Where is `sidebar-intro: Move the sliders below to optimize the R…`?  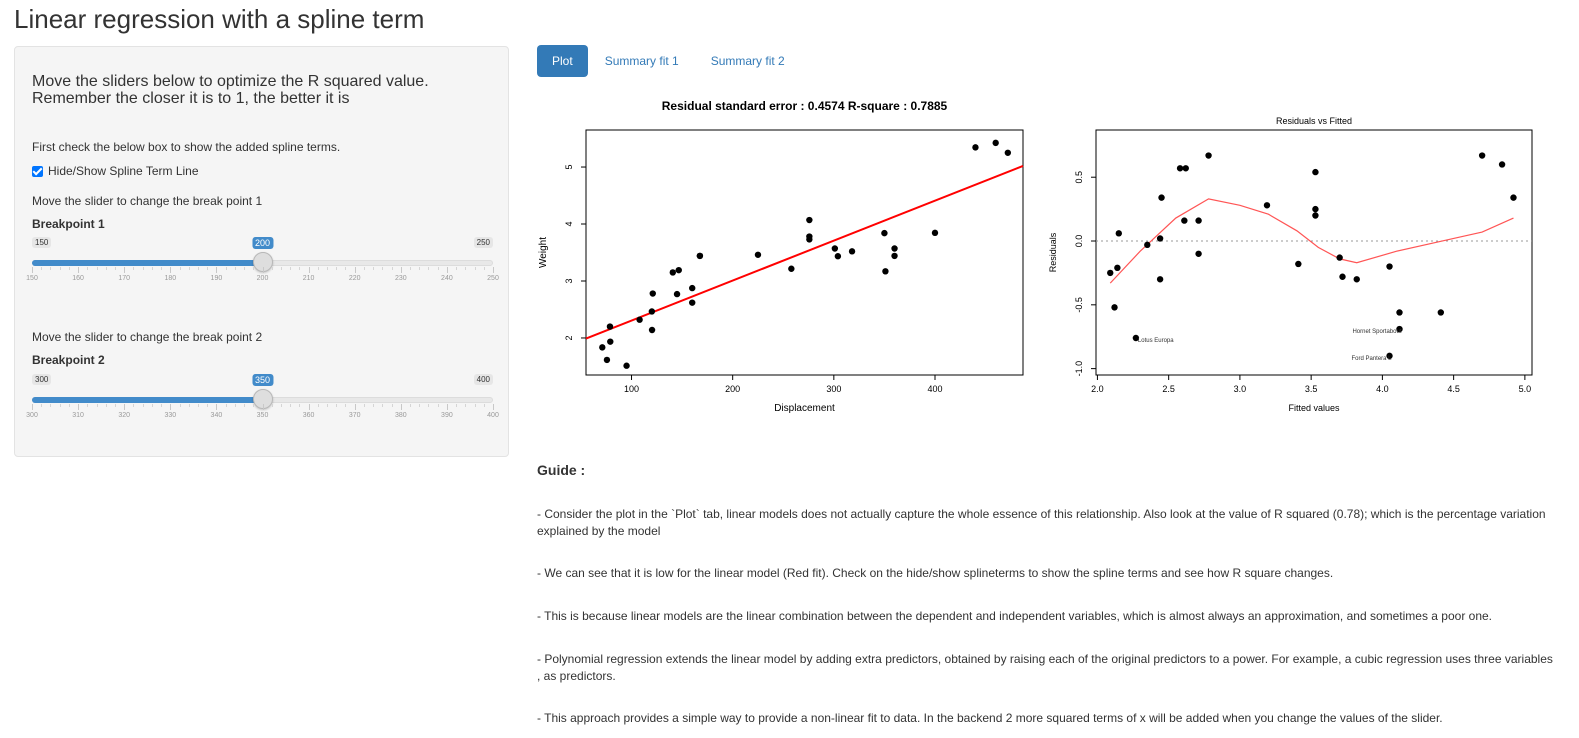
sidebar-intro: Move the sliders below to optimize the R… is located at coordinates (230, 90).